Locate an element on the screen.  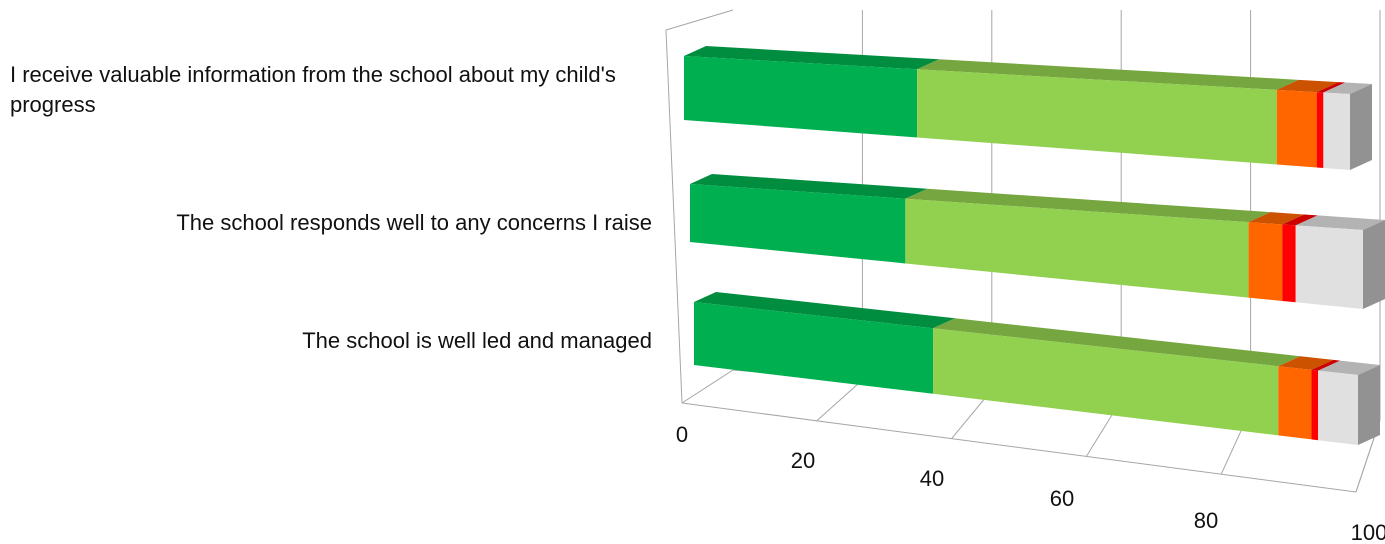
x-tick-label-4: 80 is located at coordinates (1206, 520).